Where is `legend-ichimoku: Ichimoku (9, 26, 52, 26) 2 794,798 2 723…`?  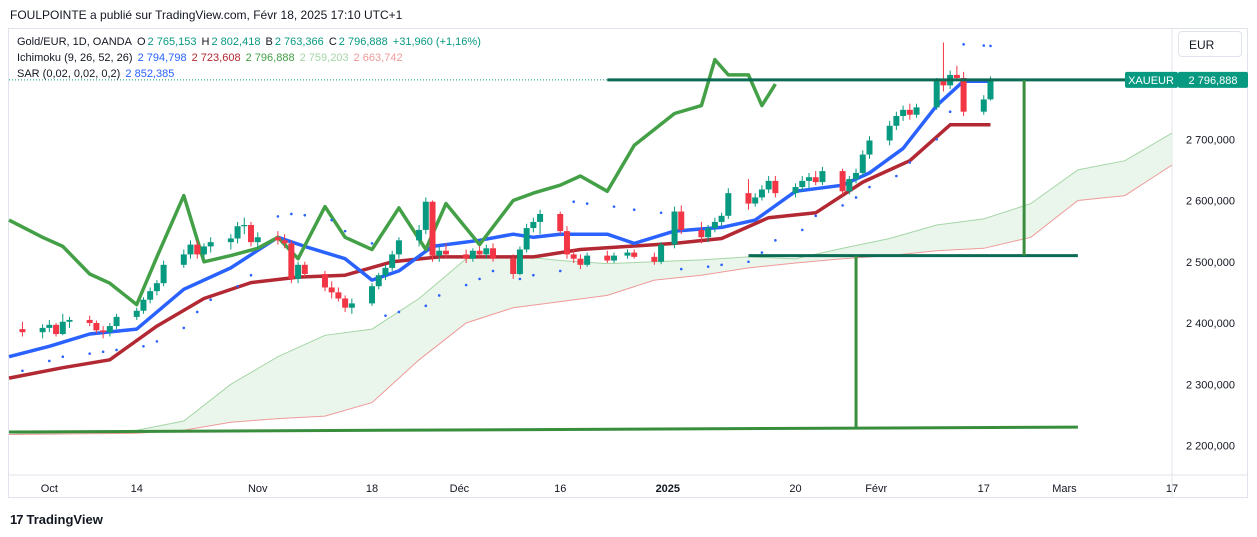
legend-ichimoku: Ichimoku (9, 26, 52, 26) 2 794,798 2 723… is located at coordinates (211, 58).